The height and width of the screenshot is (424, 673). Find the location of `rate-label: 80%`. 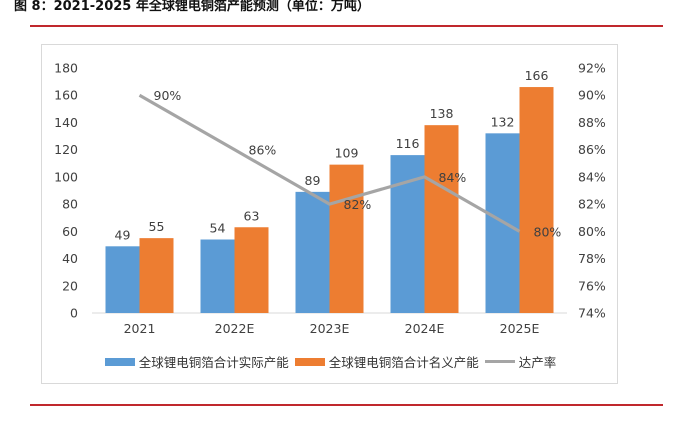

rate-label: 80% is located at coordinates (548, 231).